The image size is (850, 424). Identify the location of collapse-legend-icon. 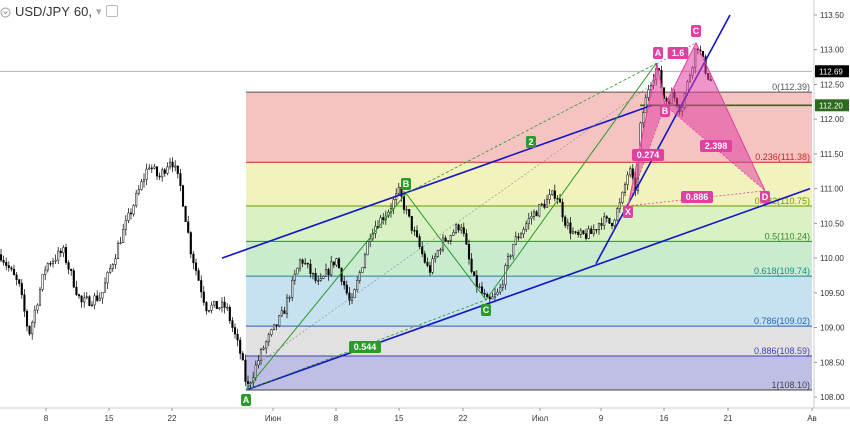
(5, 11).